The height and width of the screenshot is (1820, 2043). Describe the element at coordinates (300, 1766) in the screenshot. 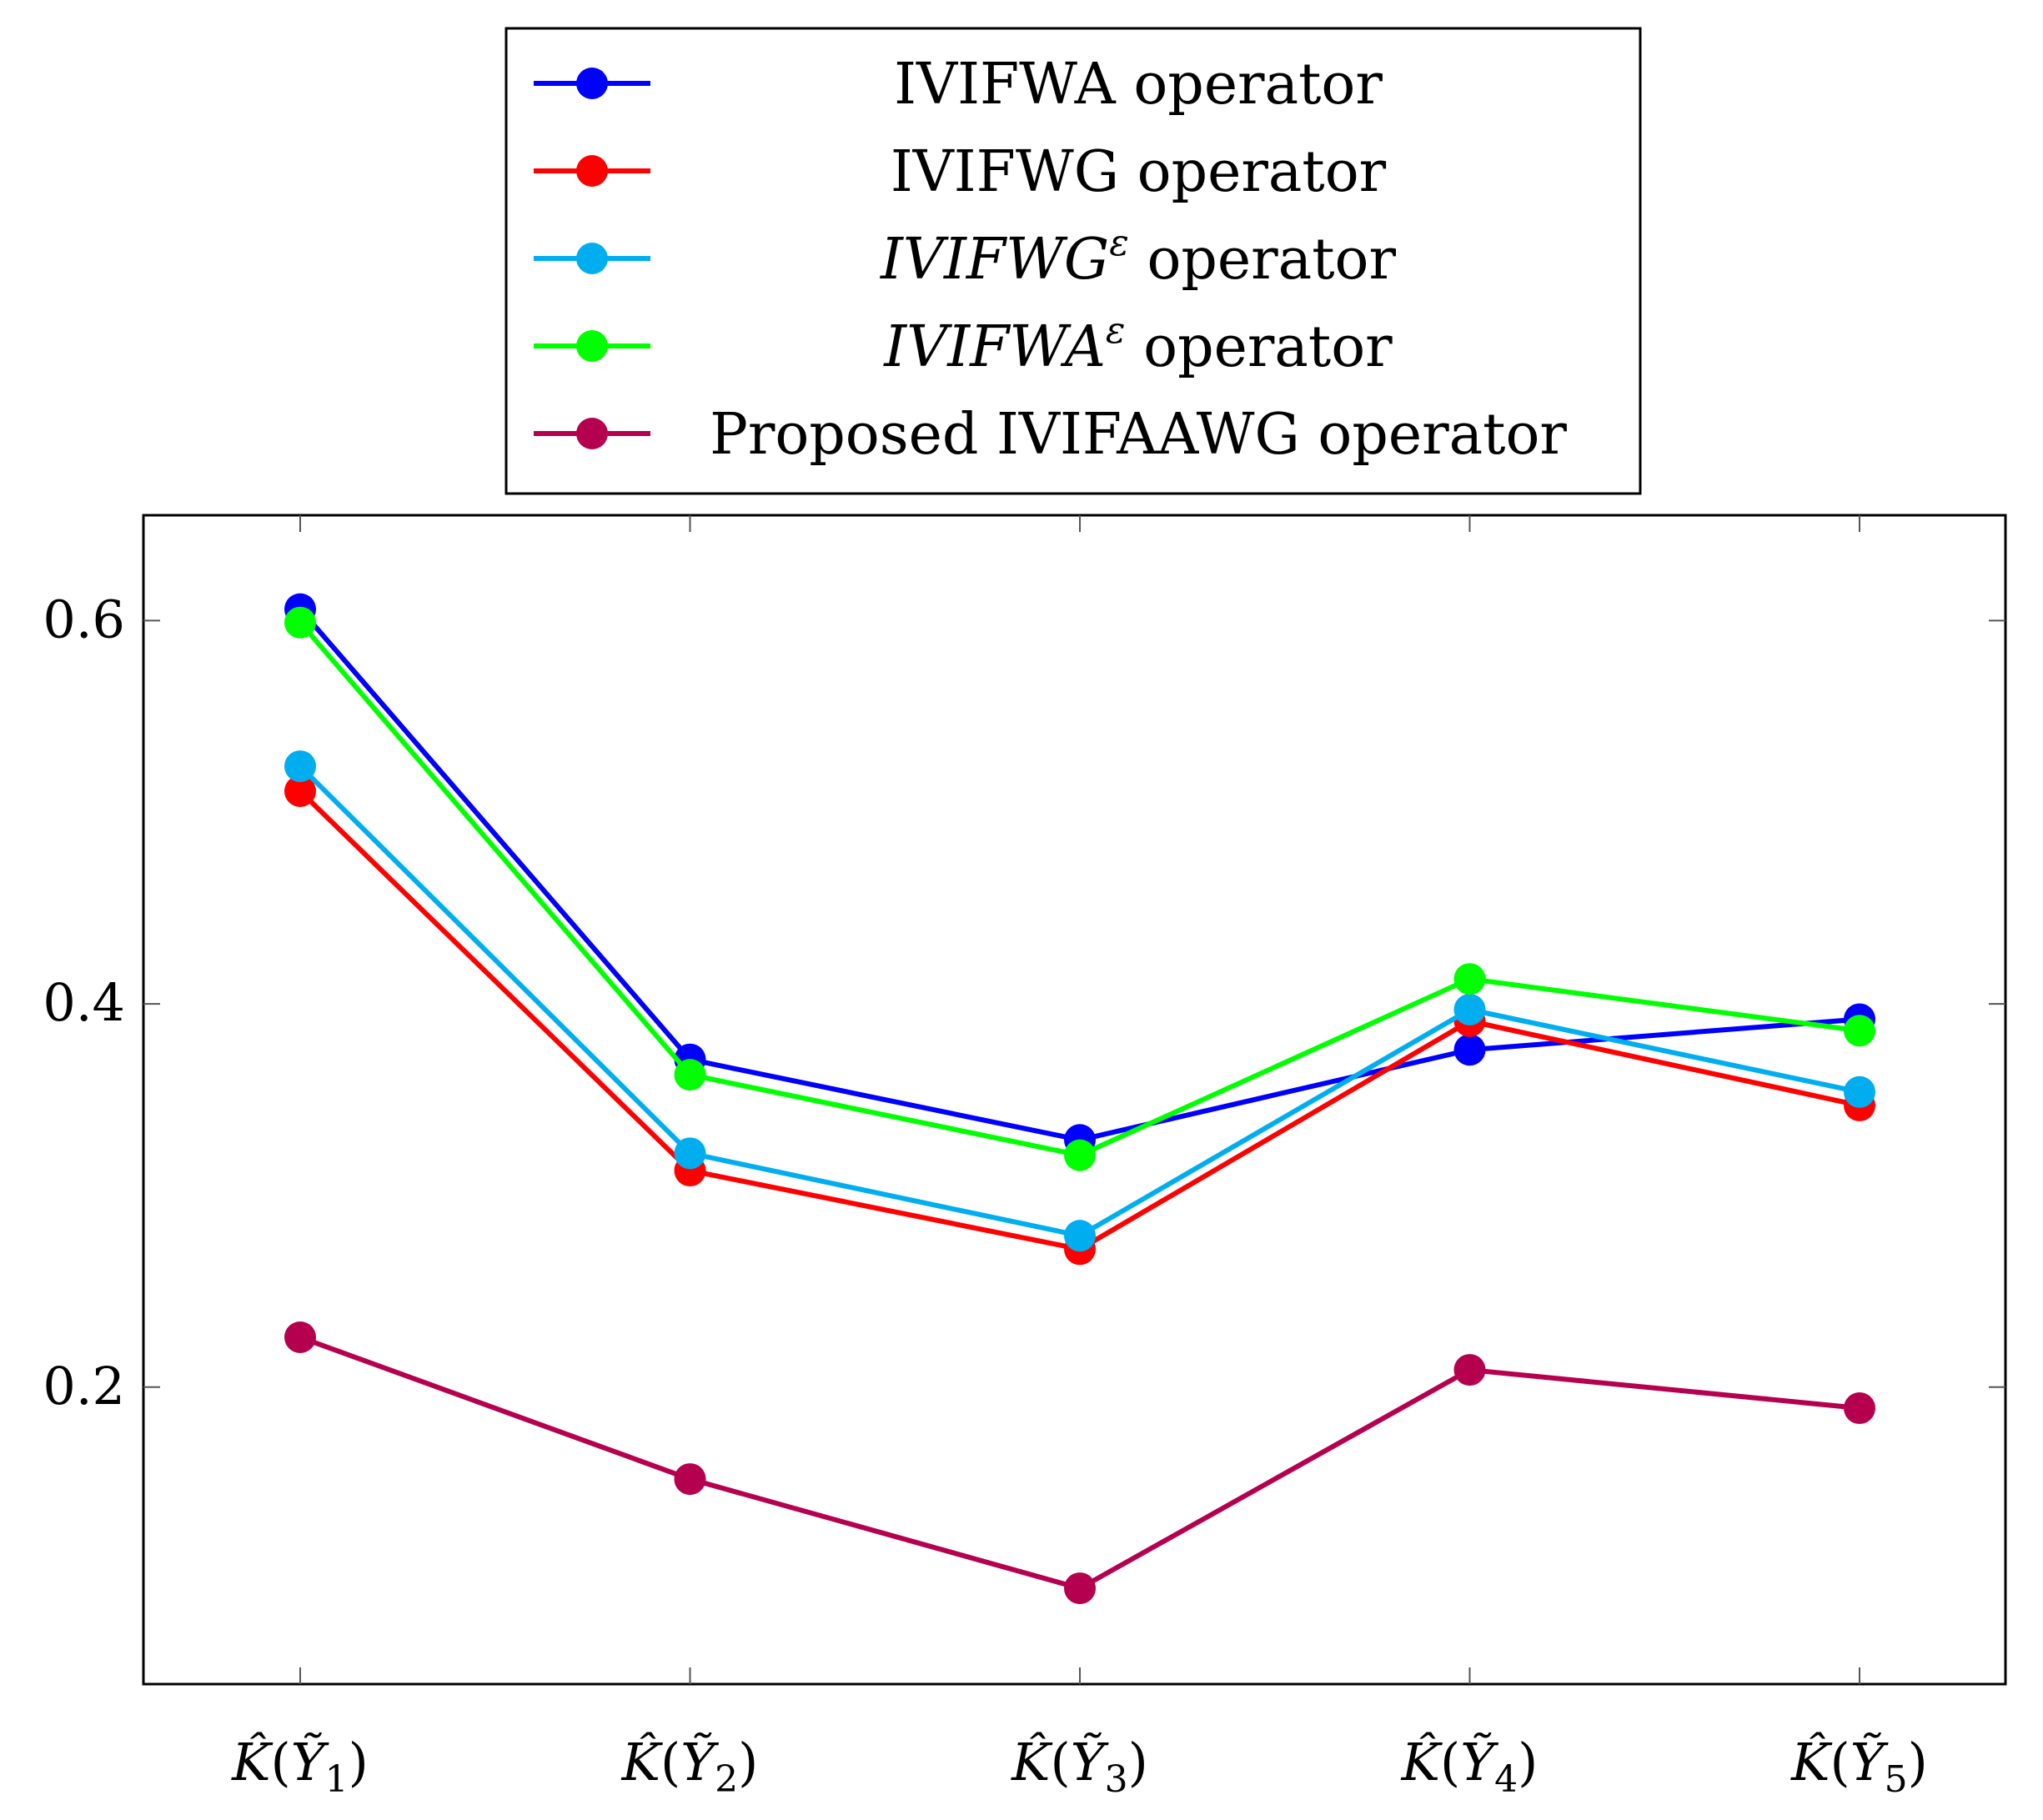

I see `x-tick-label: K̂(Ỹ1)` at that location.